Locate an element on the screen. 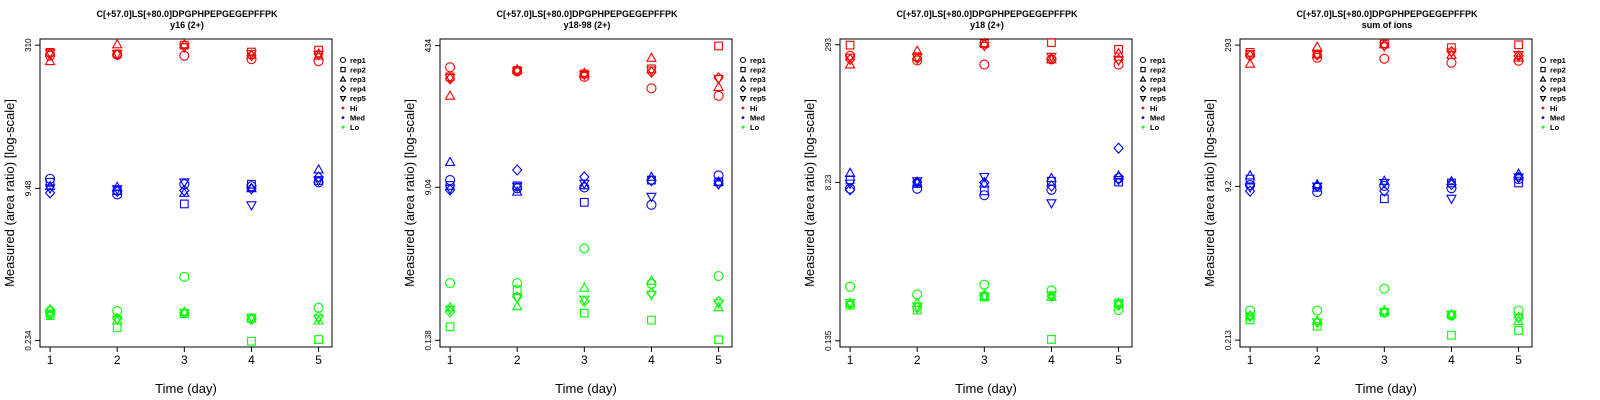 This screenshot has width=1600, height=400. y-tick-label: 9.04 is located at coordinates (428, 187).